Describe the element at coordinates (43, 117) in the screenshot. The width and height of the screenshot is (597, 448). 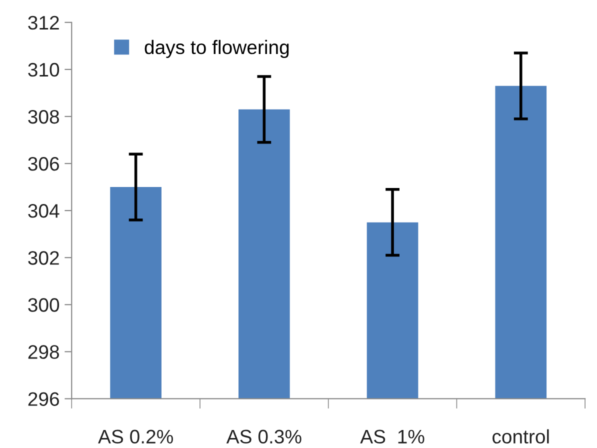
I see `y-tick-label: 308` at that location.